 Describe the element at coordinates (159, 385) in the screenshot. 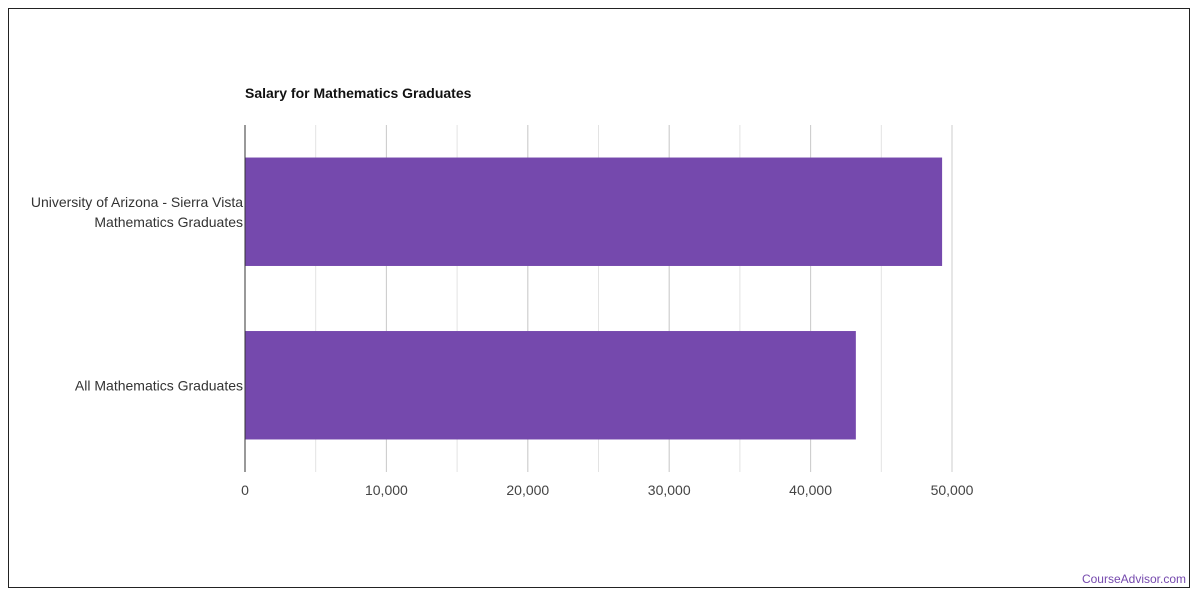

I see `category-label: All Mathematics Graduates` at that location.